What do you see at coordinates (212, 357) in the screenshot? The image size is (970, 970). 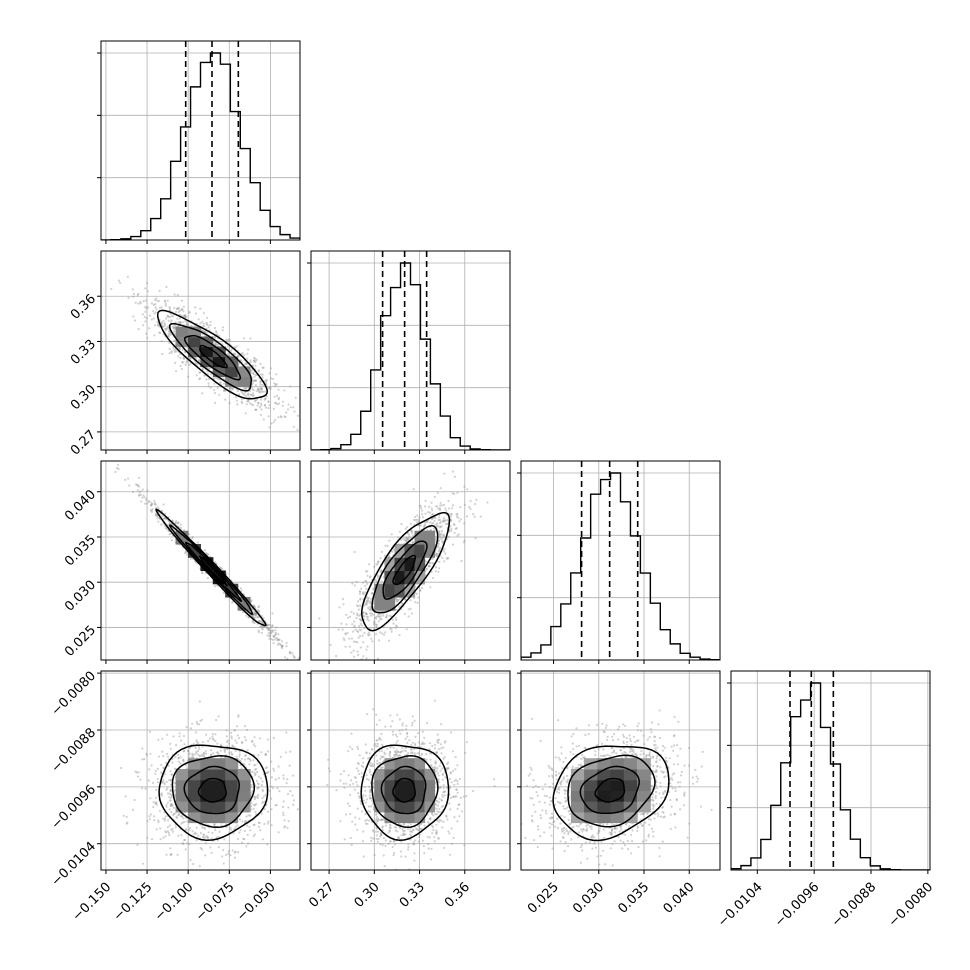 I see `contour-line` at bounding box center [212, 357].